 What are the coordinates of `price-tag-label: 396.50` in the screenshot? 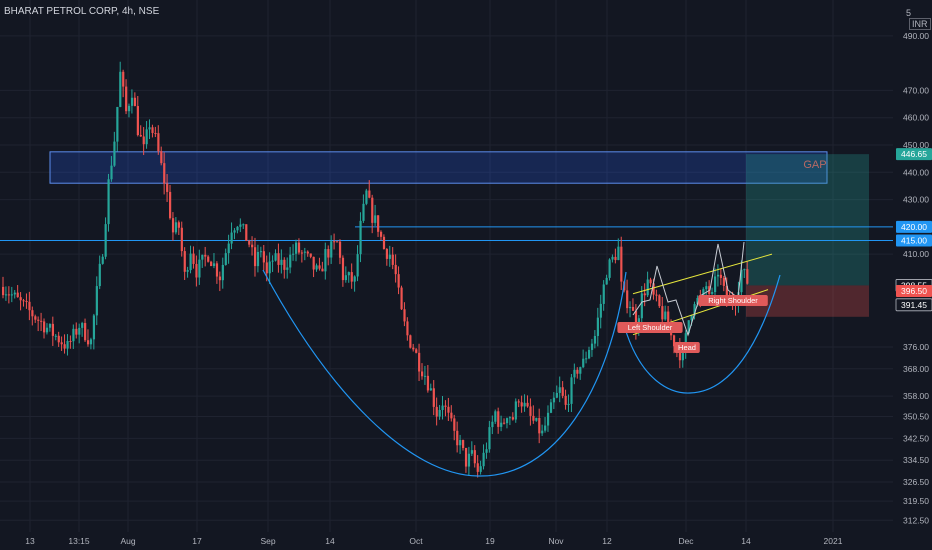 It's located at (914, 291).